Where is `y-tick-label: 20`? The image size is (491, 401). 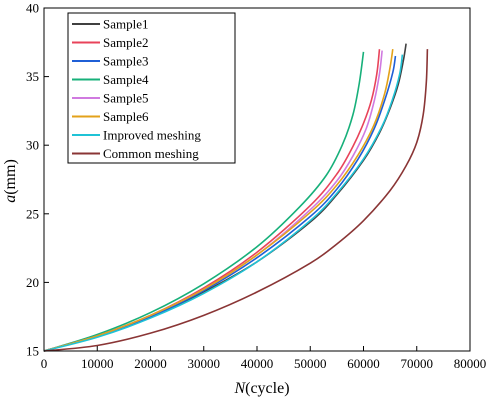
y-tick-label: 20 is located at coordinates (32, 282).